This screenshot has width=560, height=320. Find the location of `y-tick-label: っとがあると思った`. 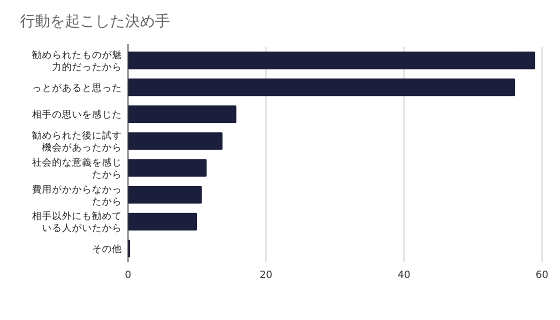

y-tick-label: っとがあると思った is located at coordinates (77, 88).